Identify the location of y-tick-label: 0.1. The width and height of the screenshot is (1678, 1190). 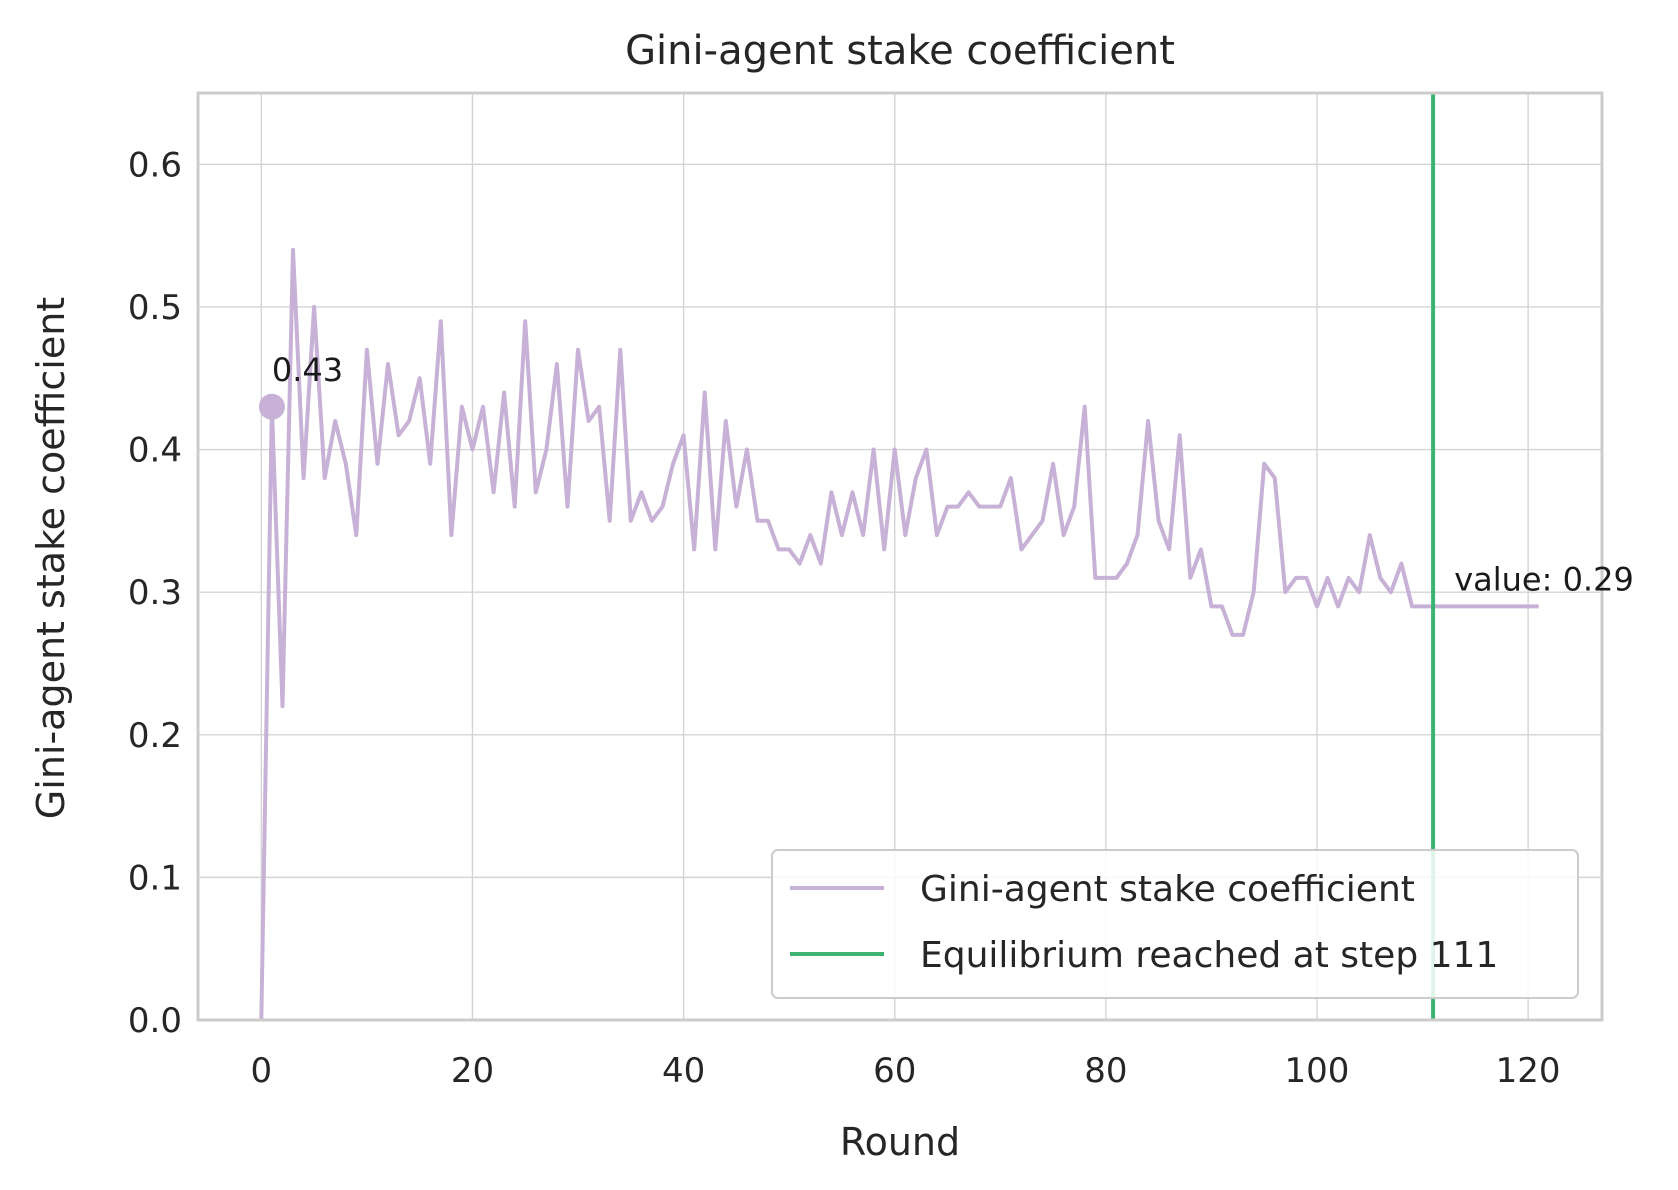
(155, 878).